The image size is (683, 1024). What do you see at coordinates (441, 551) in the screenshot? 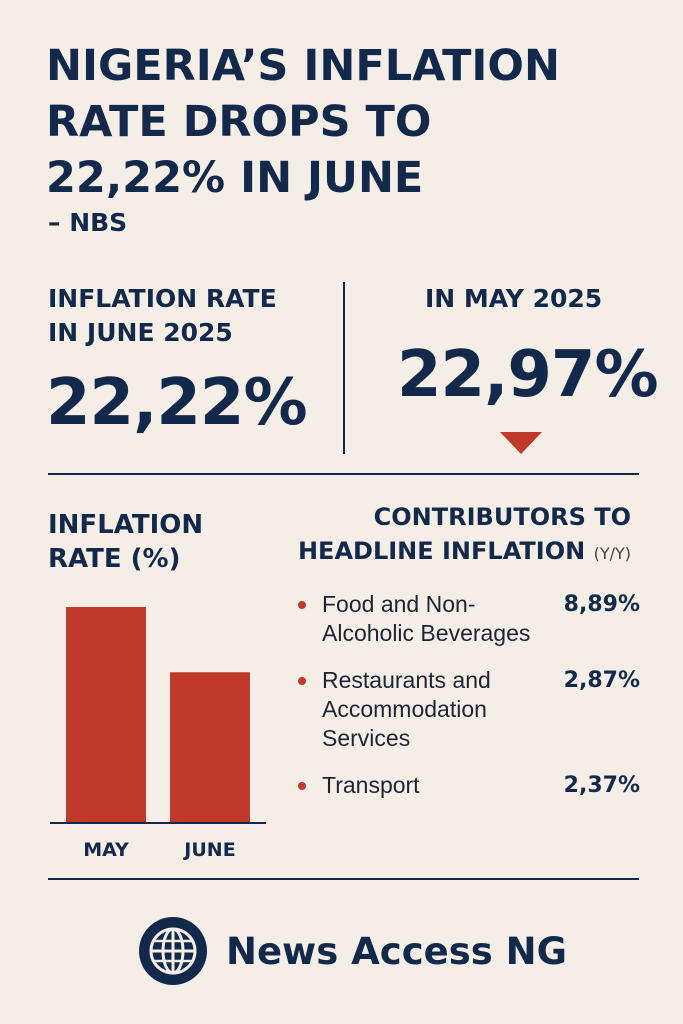
I see `contributors-title-line-2: HEADLINE INFLATION` at bounding box center [441, 551].